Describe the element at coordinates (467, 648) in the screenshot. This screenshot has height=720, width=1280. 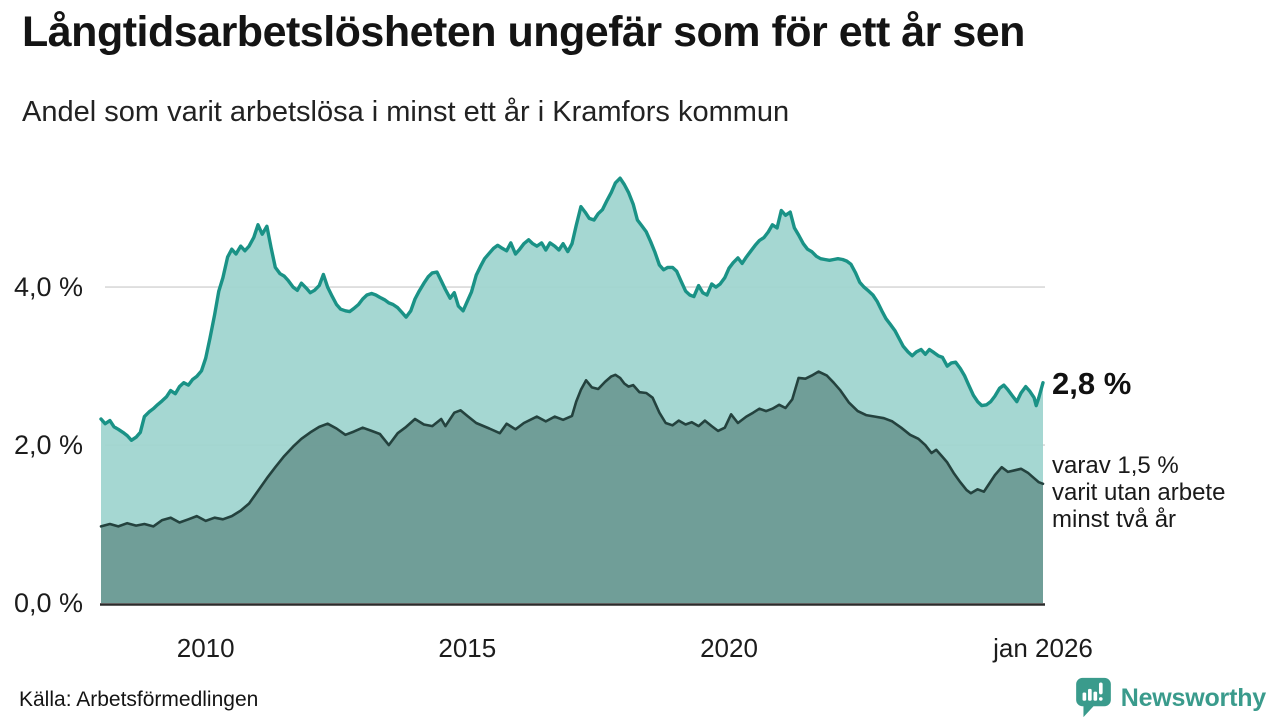
I see `x-tick-label: 2015` at that location.